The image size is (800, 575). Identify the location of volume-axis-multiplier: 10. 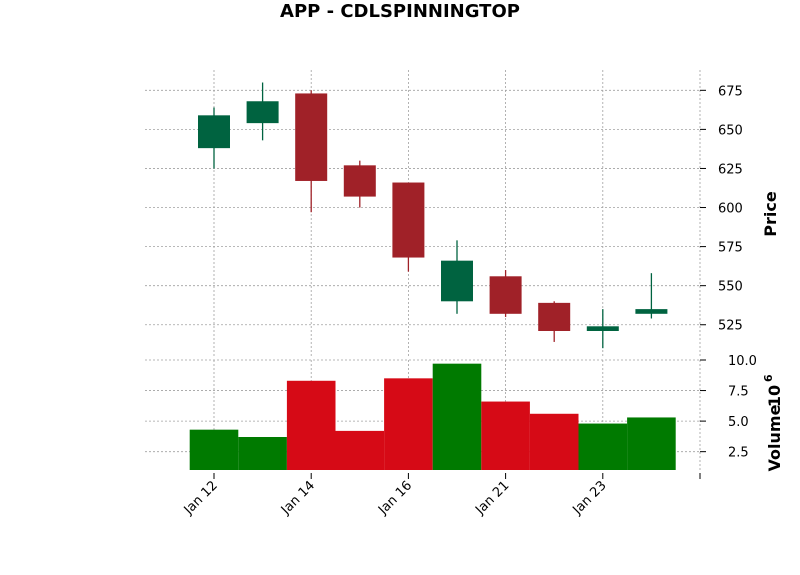
(774, 396).